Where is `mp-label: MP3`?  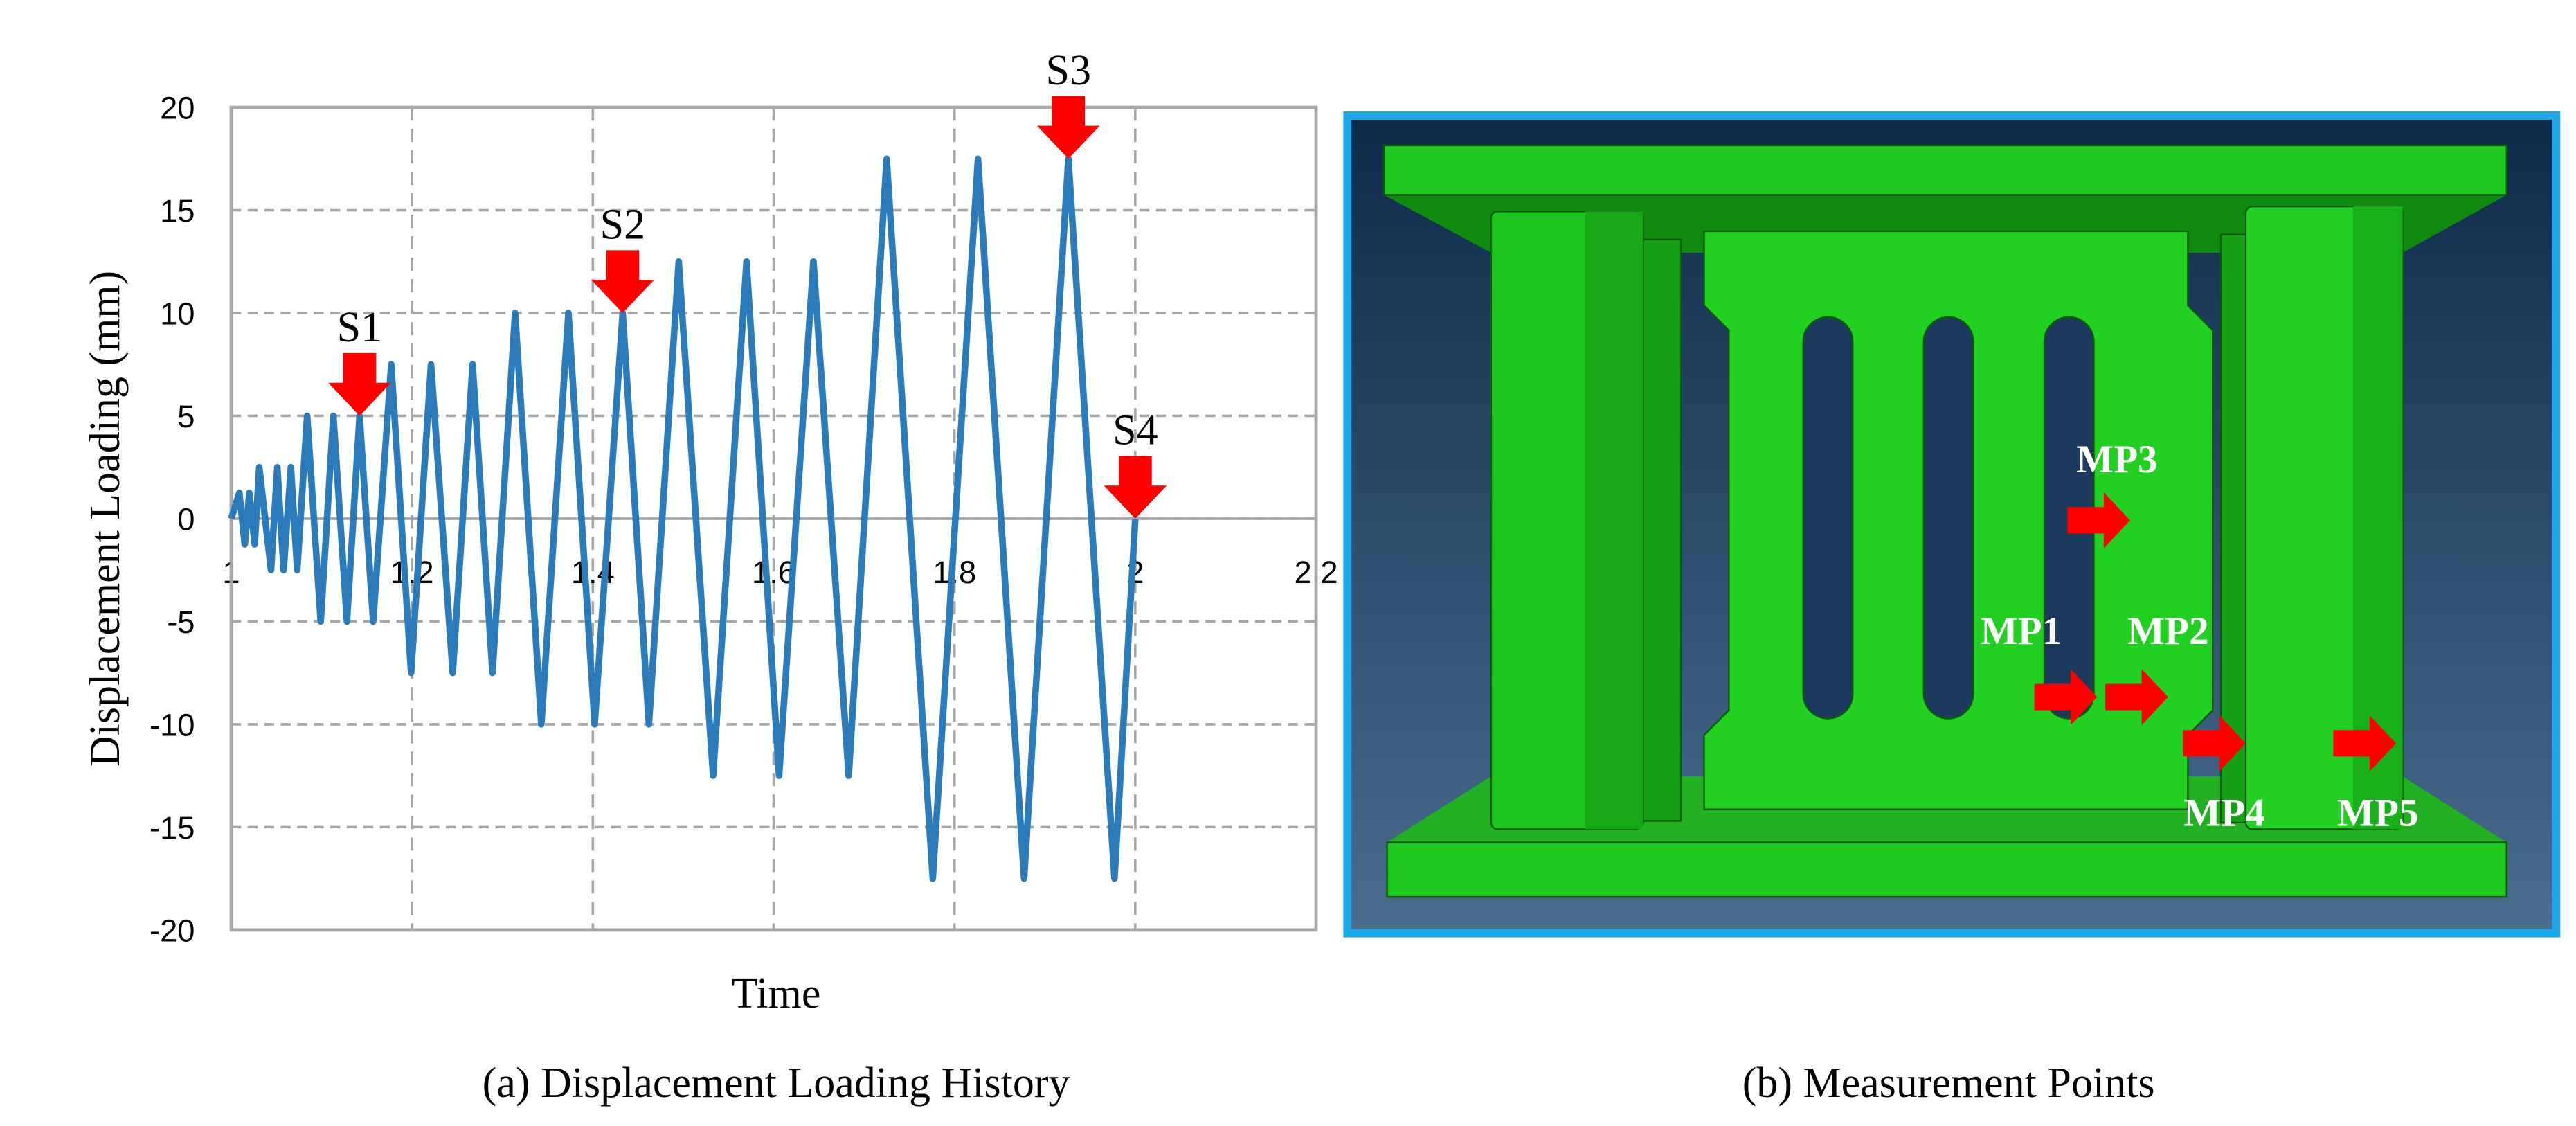
mp-label: MP3 is located at coordinates (2117, 459).